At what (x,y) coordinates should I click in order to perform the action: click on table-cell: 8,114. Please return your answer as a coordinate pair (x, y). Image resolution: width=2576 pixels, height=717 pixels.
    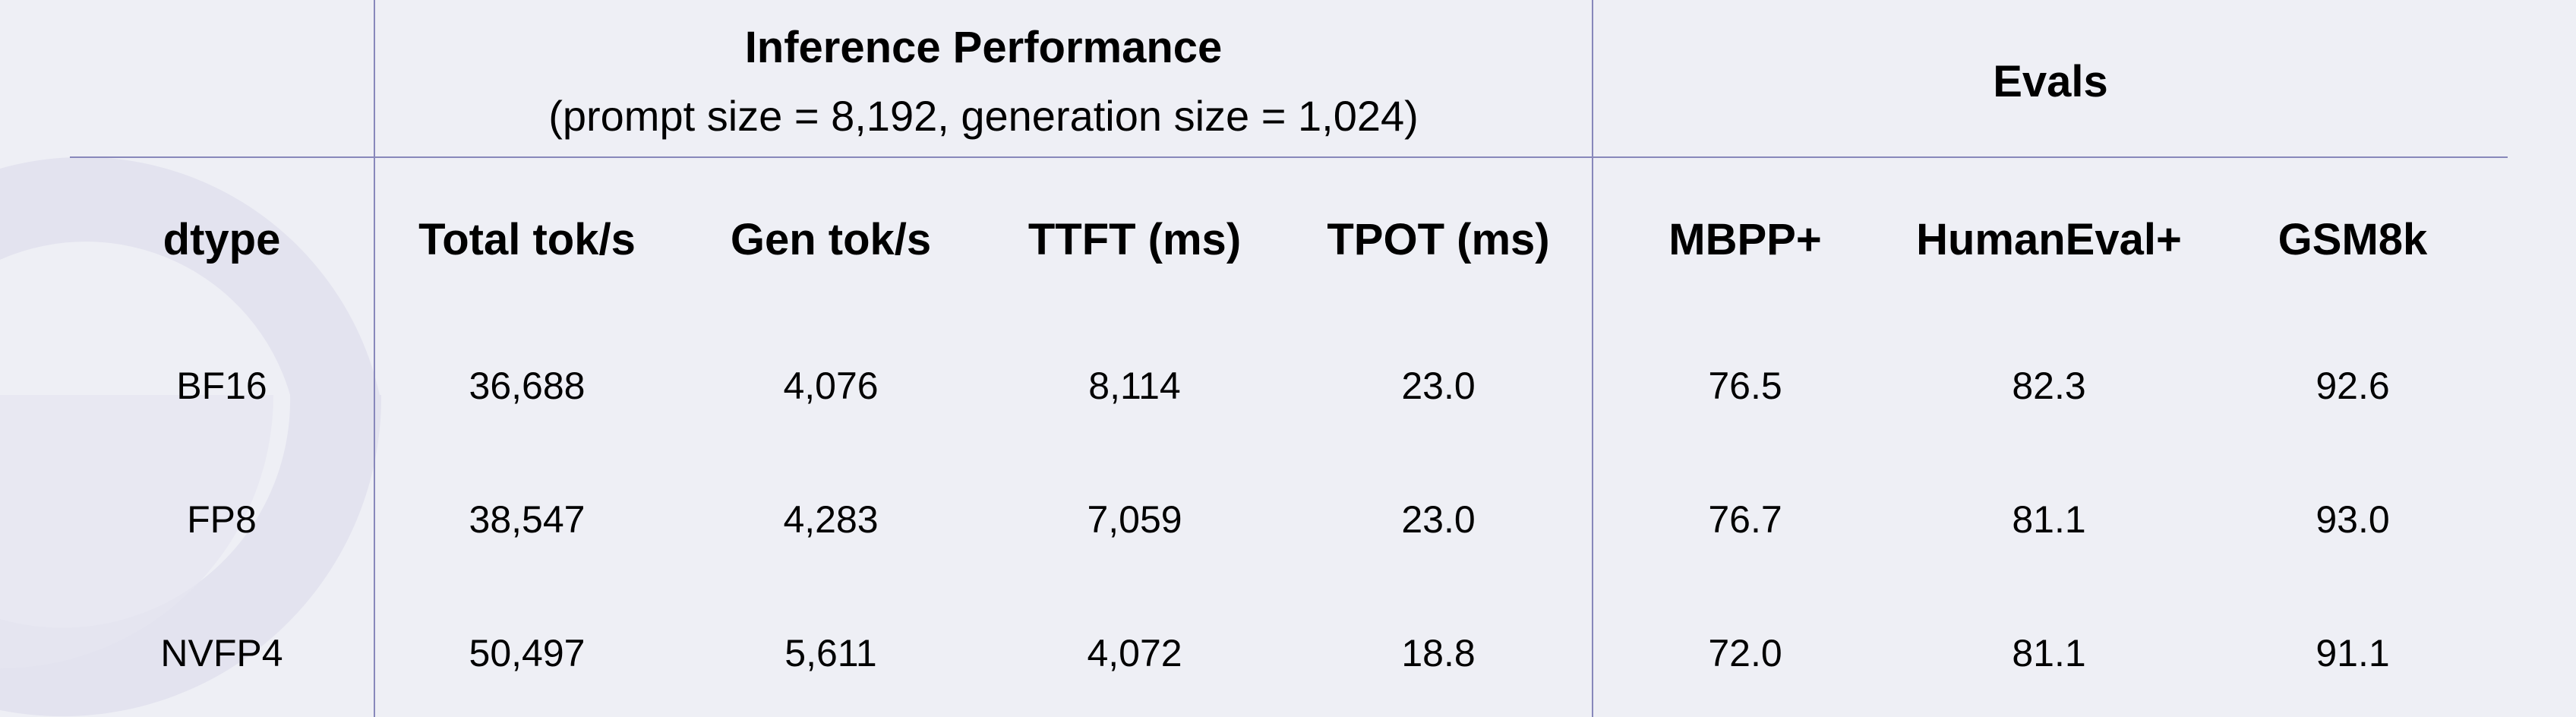
    Looking at the image, I should click on (1134, 386).